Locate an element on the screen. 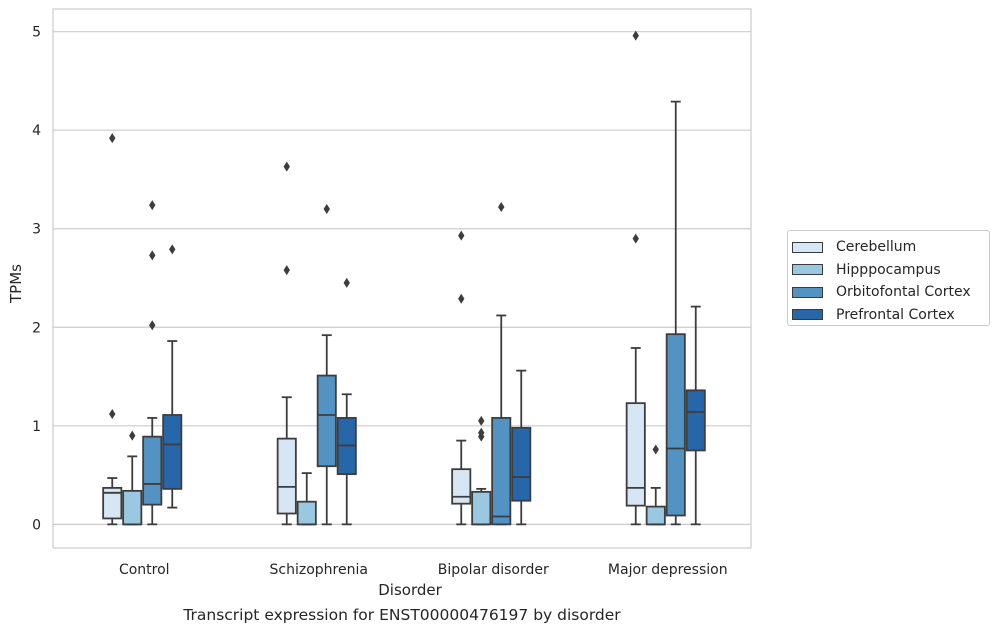 This screenshot has width=999, height=634. x-tick-label: Bipolar disorder is located at coordinates (493, 570).